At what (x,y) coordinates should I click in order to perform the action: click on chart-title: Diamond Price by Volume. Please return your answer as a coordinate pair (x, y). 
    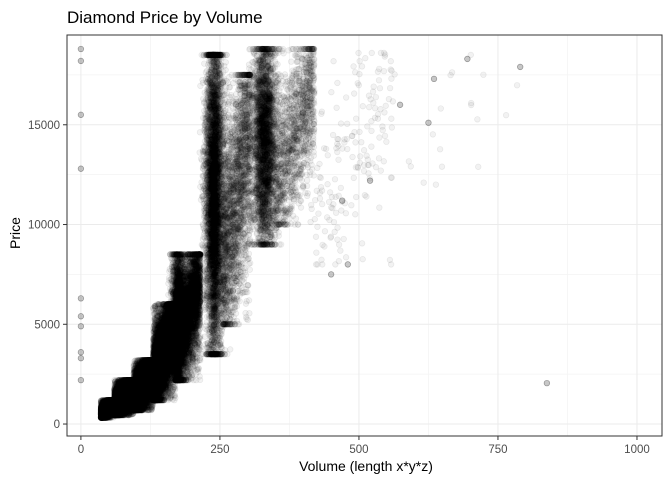
    Looking at the image, I should click on (165, 17).